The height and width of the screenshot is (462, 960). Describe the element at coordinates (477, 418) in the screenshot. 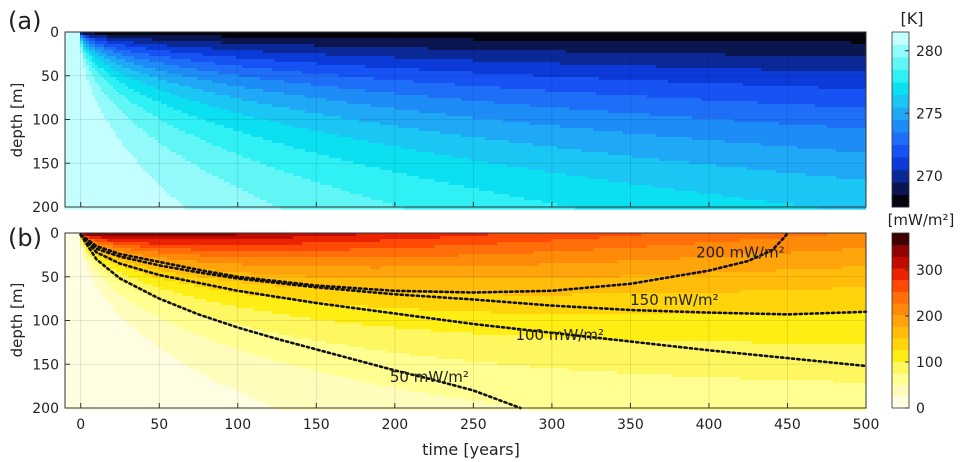

I see `heat-flux-x-axis: 0 50 100 150 200 250 300 350 400 450 500` at that location.